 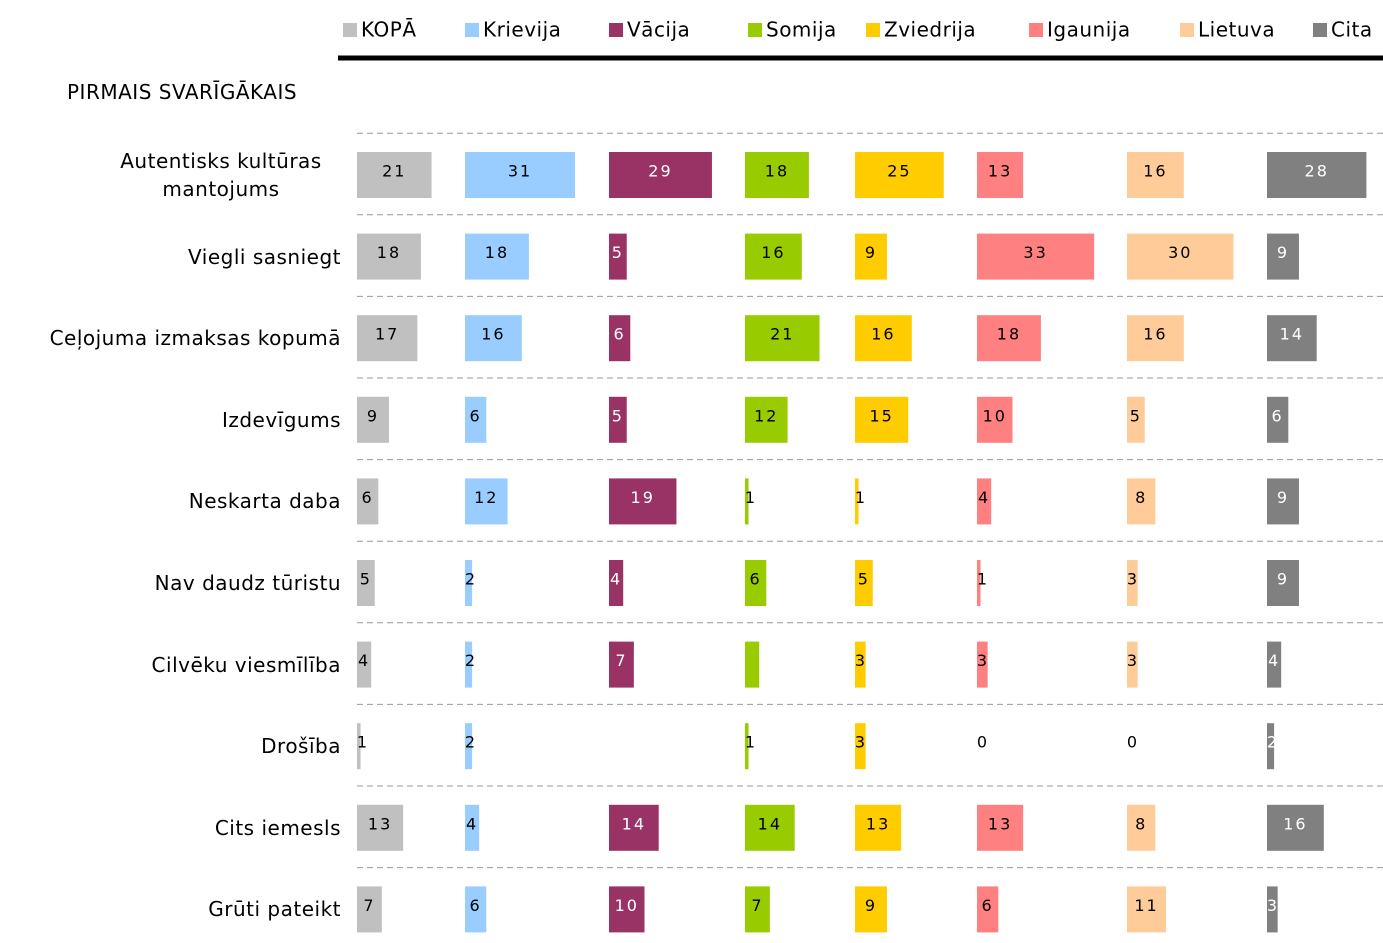 I want to click on category-label: Nav daudz tūristu, so click(x=247, y=583).